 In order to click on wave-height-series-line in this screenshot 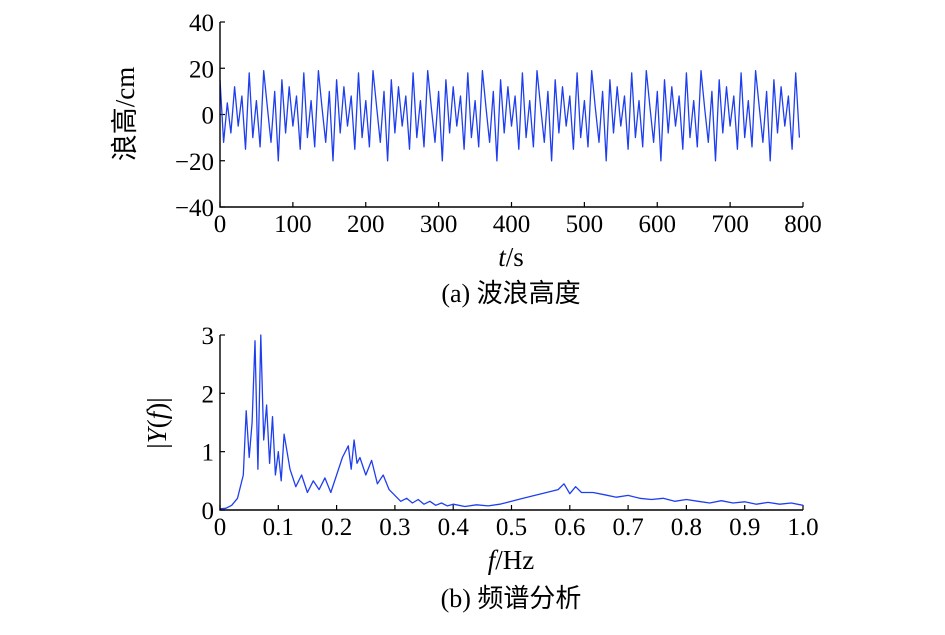, I will do `click(510, 115)`.